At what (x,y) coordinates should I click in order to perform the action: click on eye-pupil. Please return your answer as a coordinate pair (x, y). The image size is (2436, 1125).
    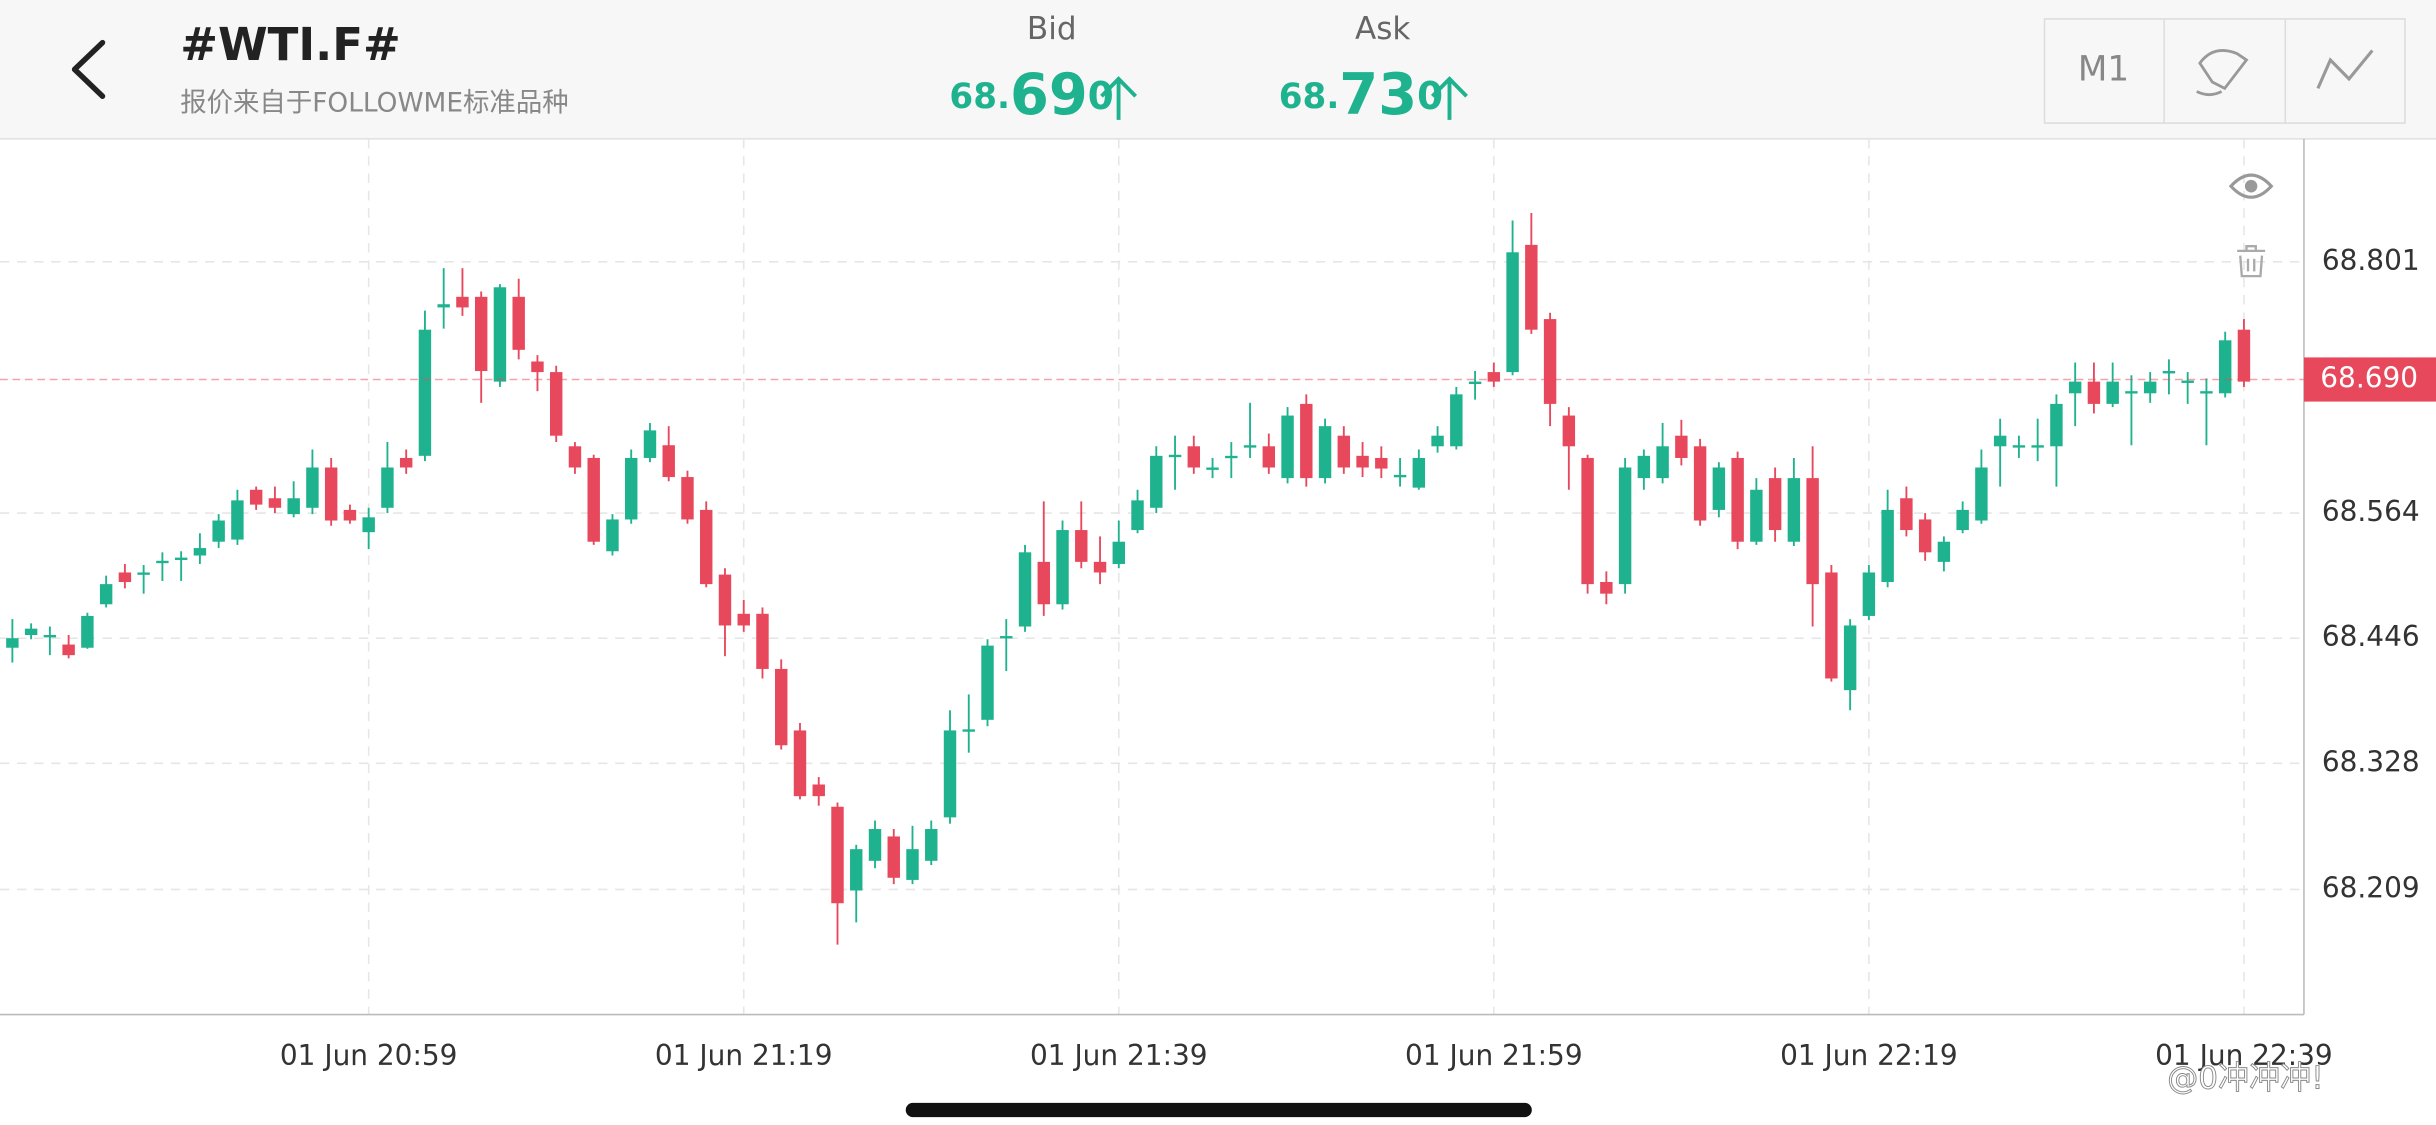
    Looking at the image, I should click on (2251, 186).